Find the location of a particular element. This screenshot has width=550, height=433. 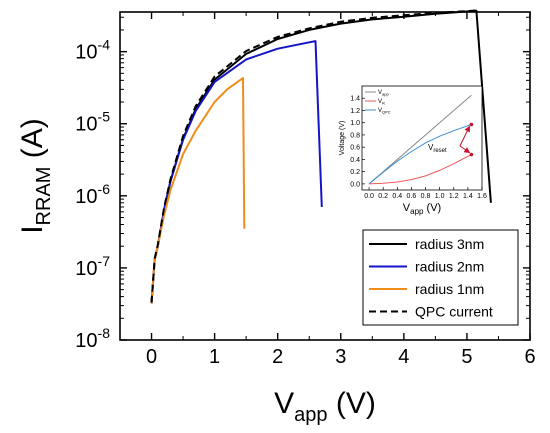

series-line-radius-1nm is located at coordinates (198, 190).